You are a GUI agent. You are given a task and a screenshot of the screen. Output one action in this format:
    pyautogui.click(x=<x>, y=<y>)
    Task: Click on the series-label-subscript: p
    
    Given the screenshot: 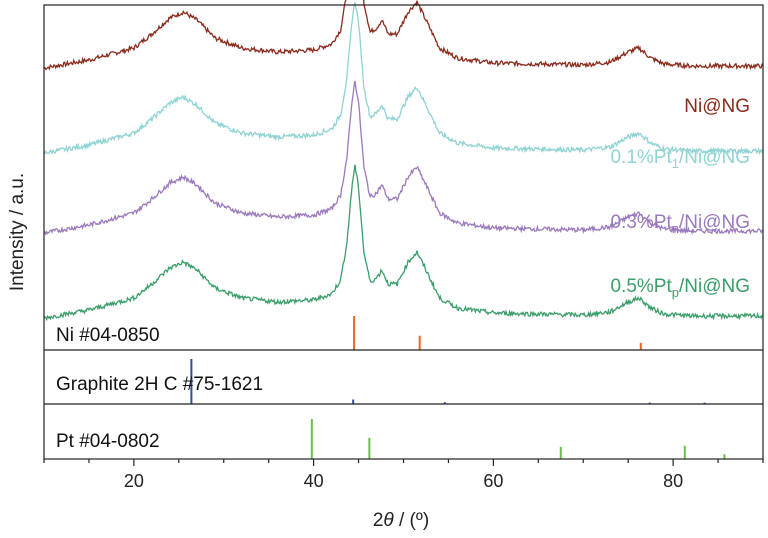 What is the action you would take?
    pyautogui.click(x=675, y=292)
    